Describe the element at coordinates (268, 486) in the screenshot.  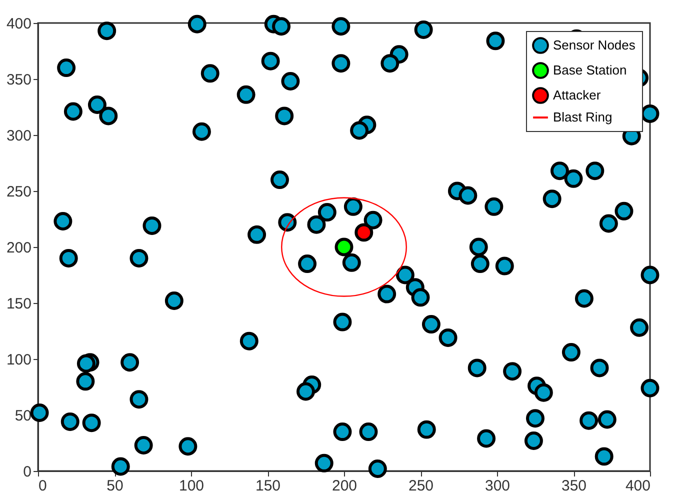
I see `x-tick-label: 150` at that location.